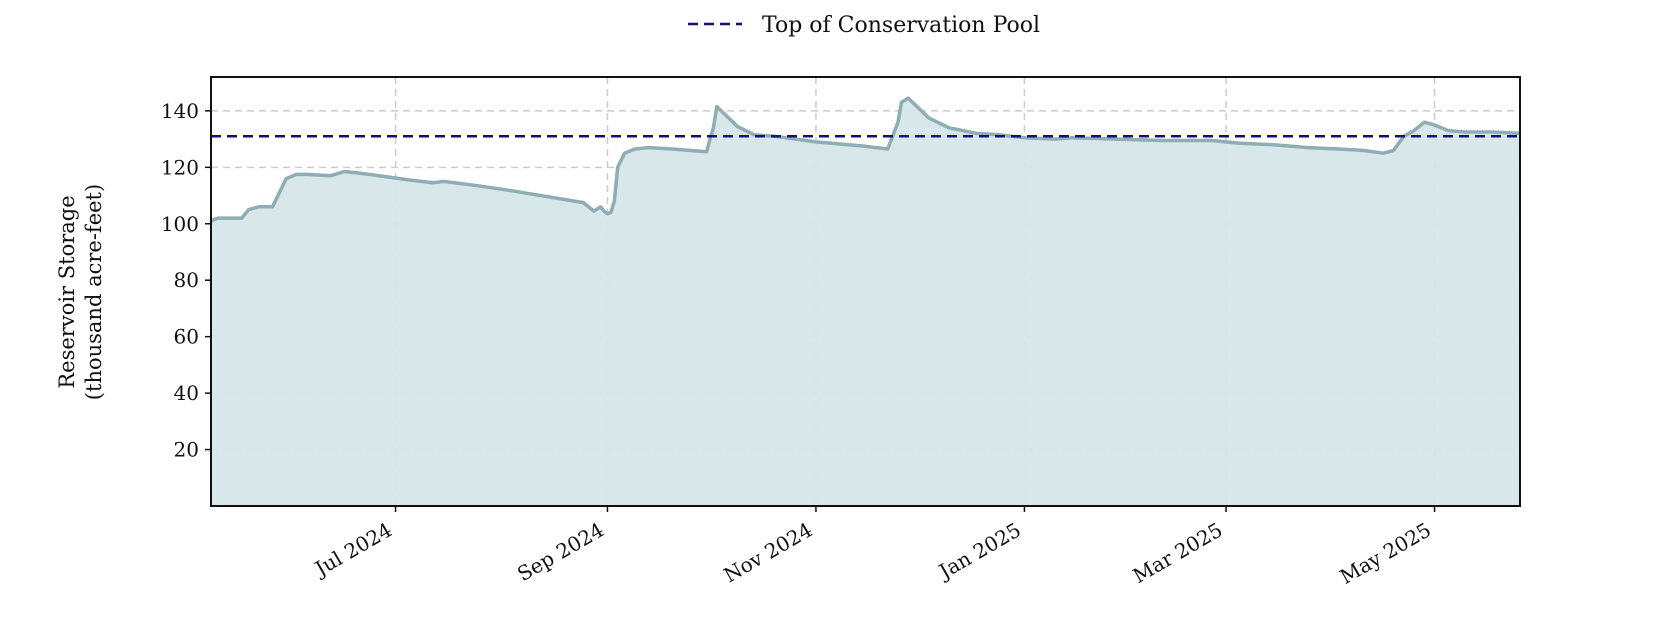 The height and width of the screenshot is (634, 1680). What do you see at coordinates (901, 25) in the screenshot?
I see `legend-label-reference-line: Top of Conservation Pool` at bounding box center [901, 25].